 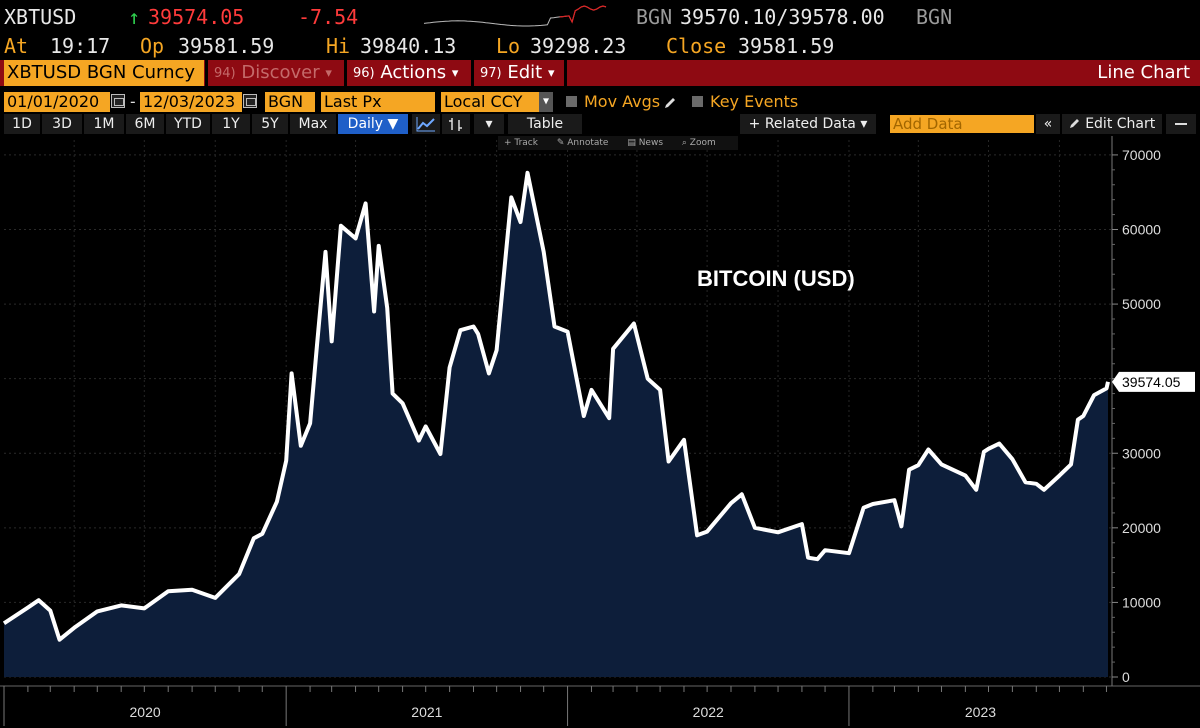 I want to click on actions-menu: 96) Actions ▾, so click(x=409, y=73).